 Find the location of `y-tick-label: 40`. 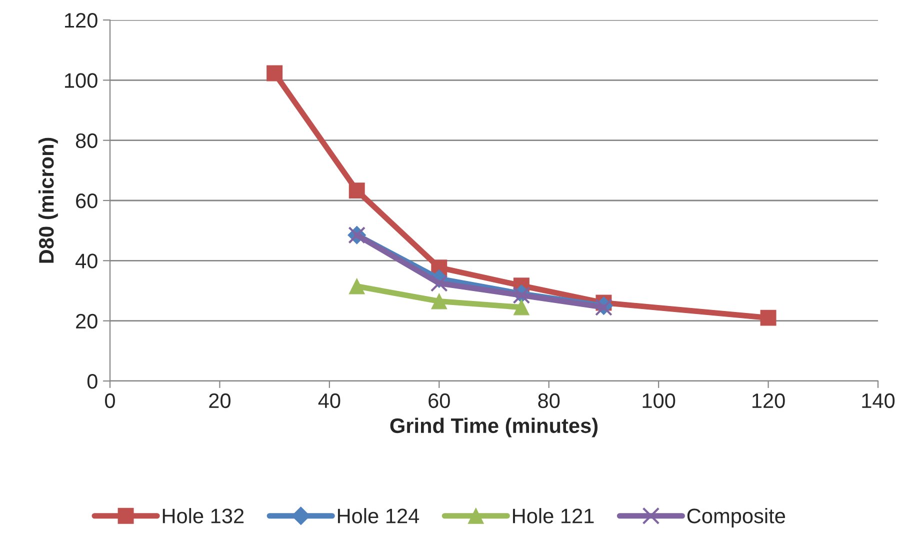

y-tick-label: 40 is located at coordinates (87, 261).